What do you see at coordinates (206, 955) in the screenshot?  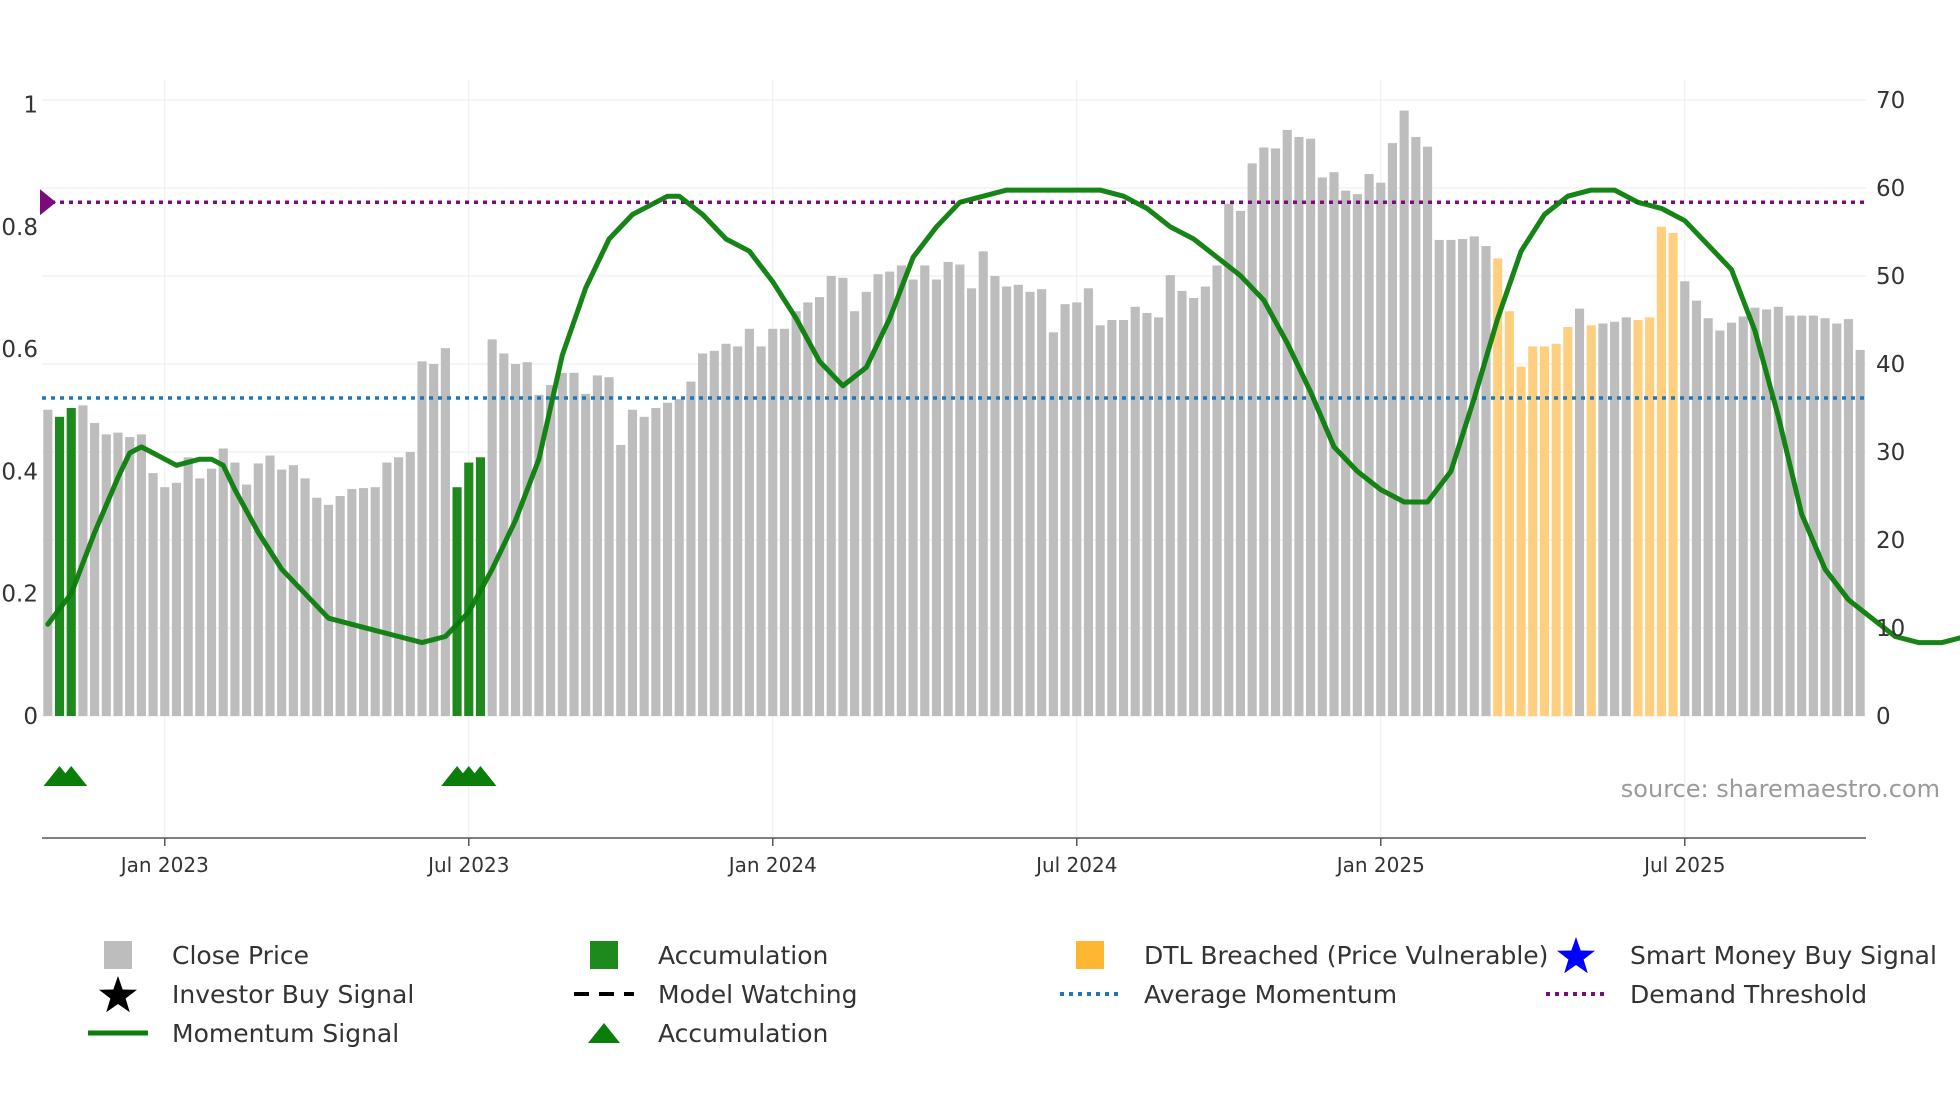 I see `legend-item: Close Price` at bounding box center [206, 955].